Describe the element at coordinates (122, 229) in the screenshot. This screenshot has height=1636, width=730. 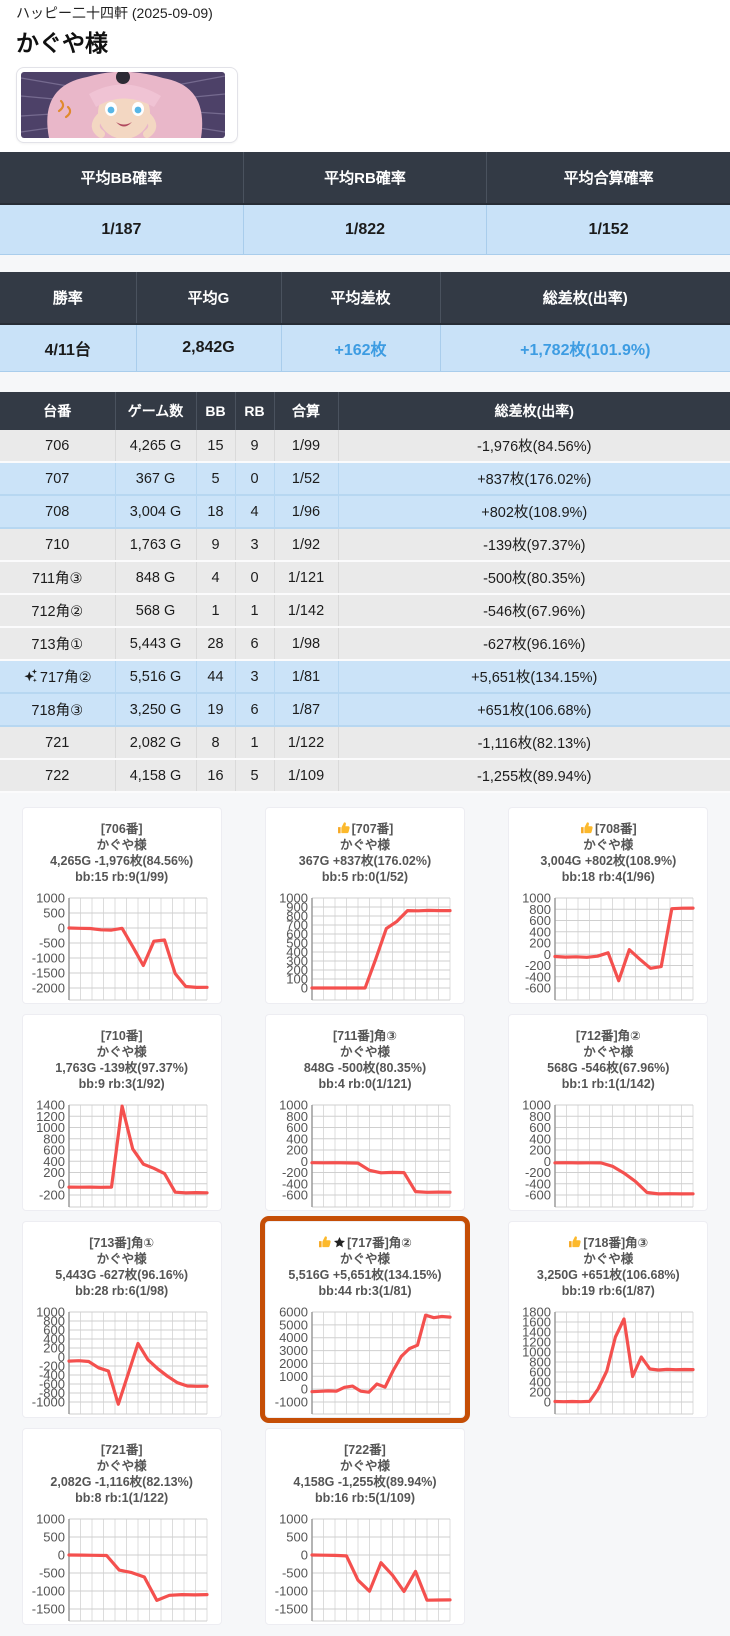
I see `avg-bb-rate-value: 1/187` at that location.